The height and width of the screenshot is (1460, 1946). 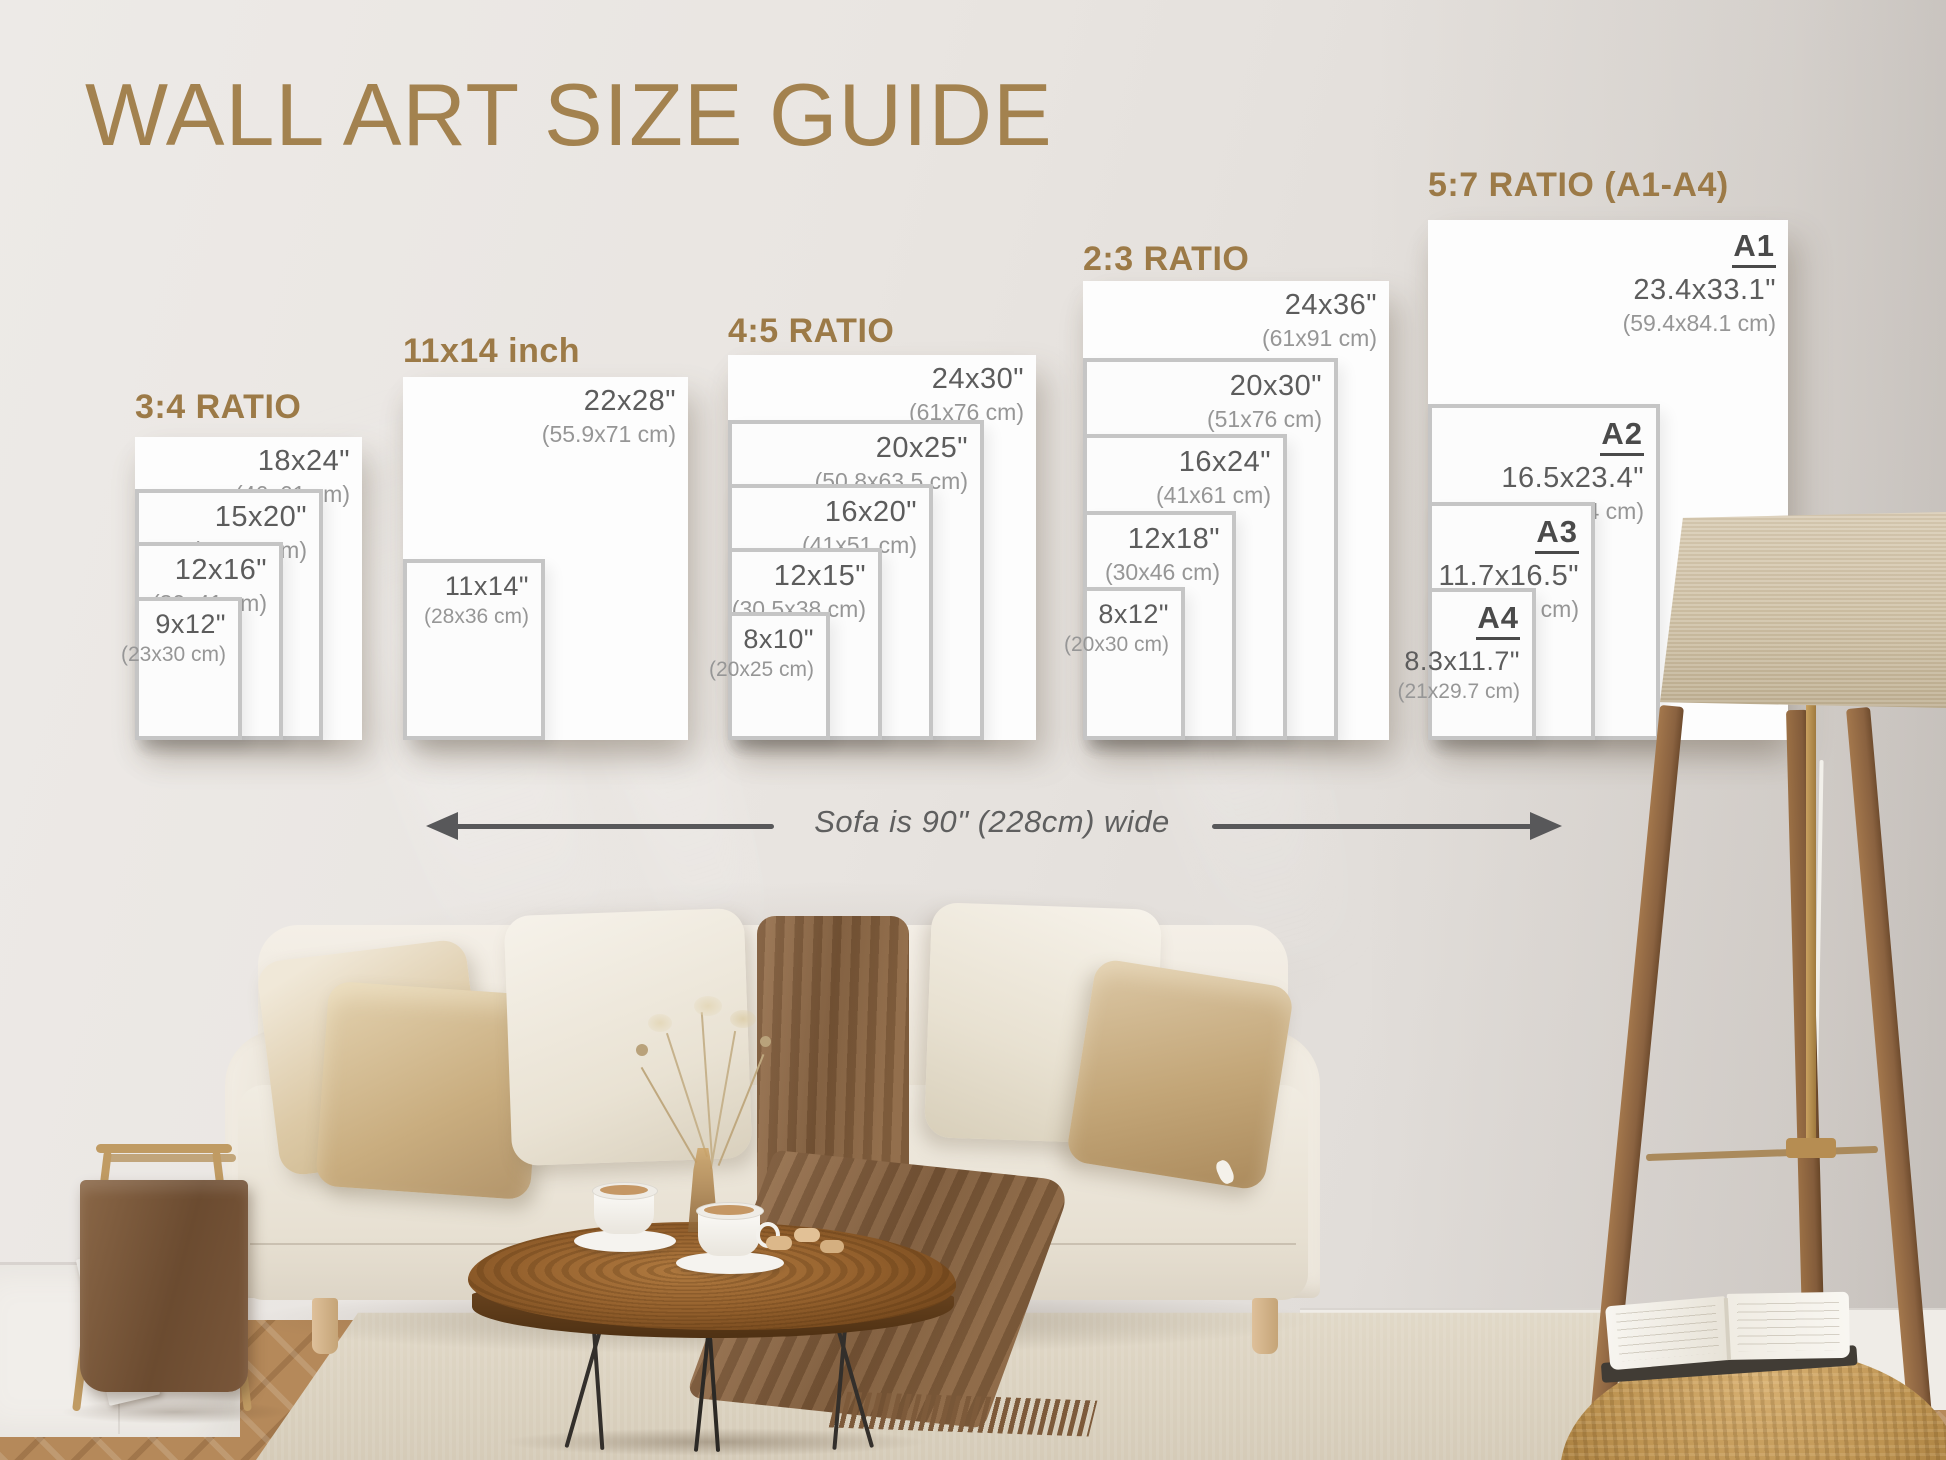 I want to click on size-inches: 24x36", so click(x=1330, y=305).